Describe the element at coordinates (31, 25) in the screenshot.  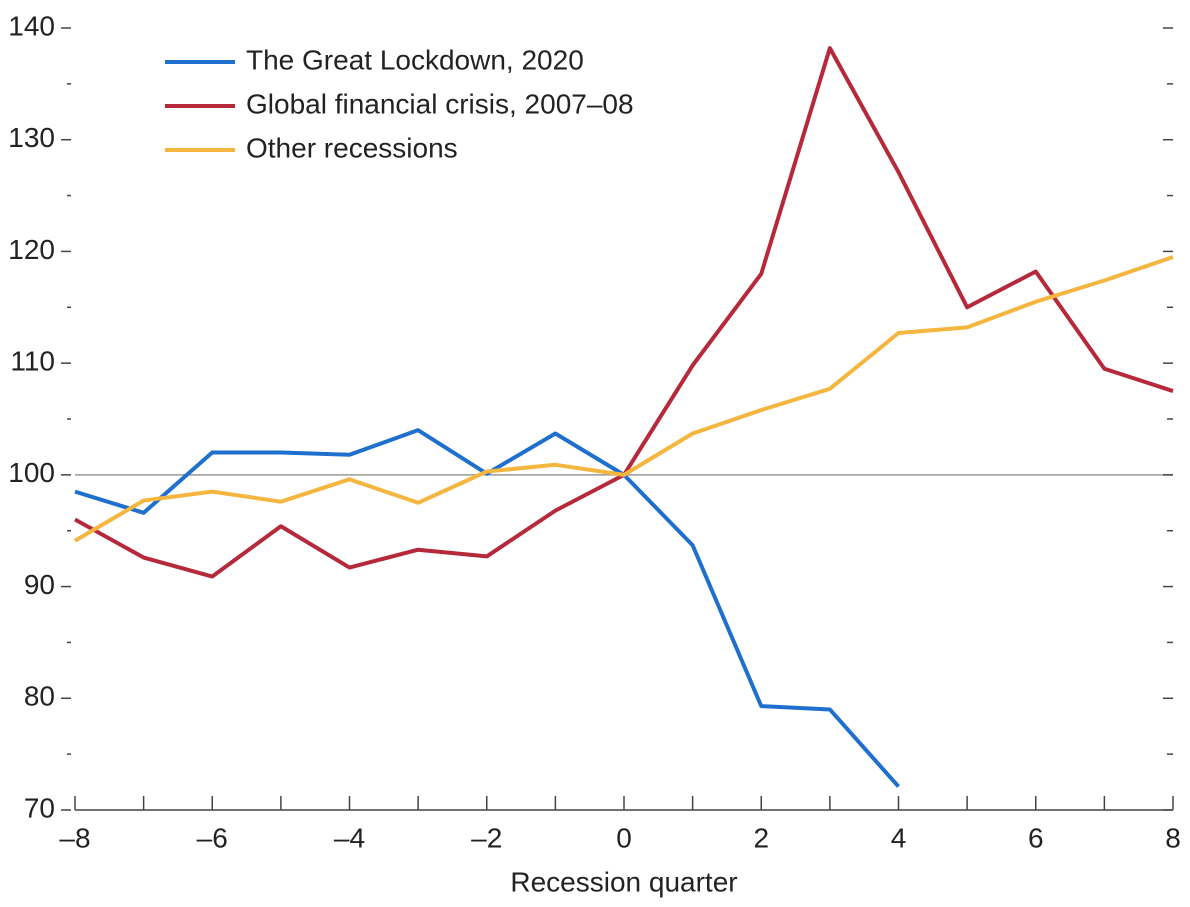
I see `y-tick-label: 140` at that location.